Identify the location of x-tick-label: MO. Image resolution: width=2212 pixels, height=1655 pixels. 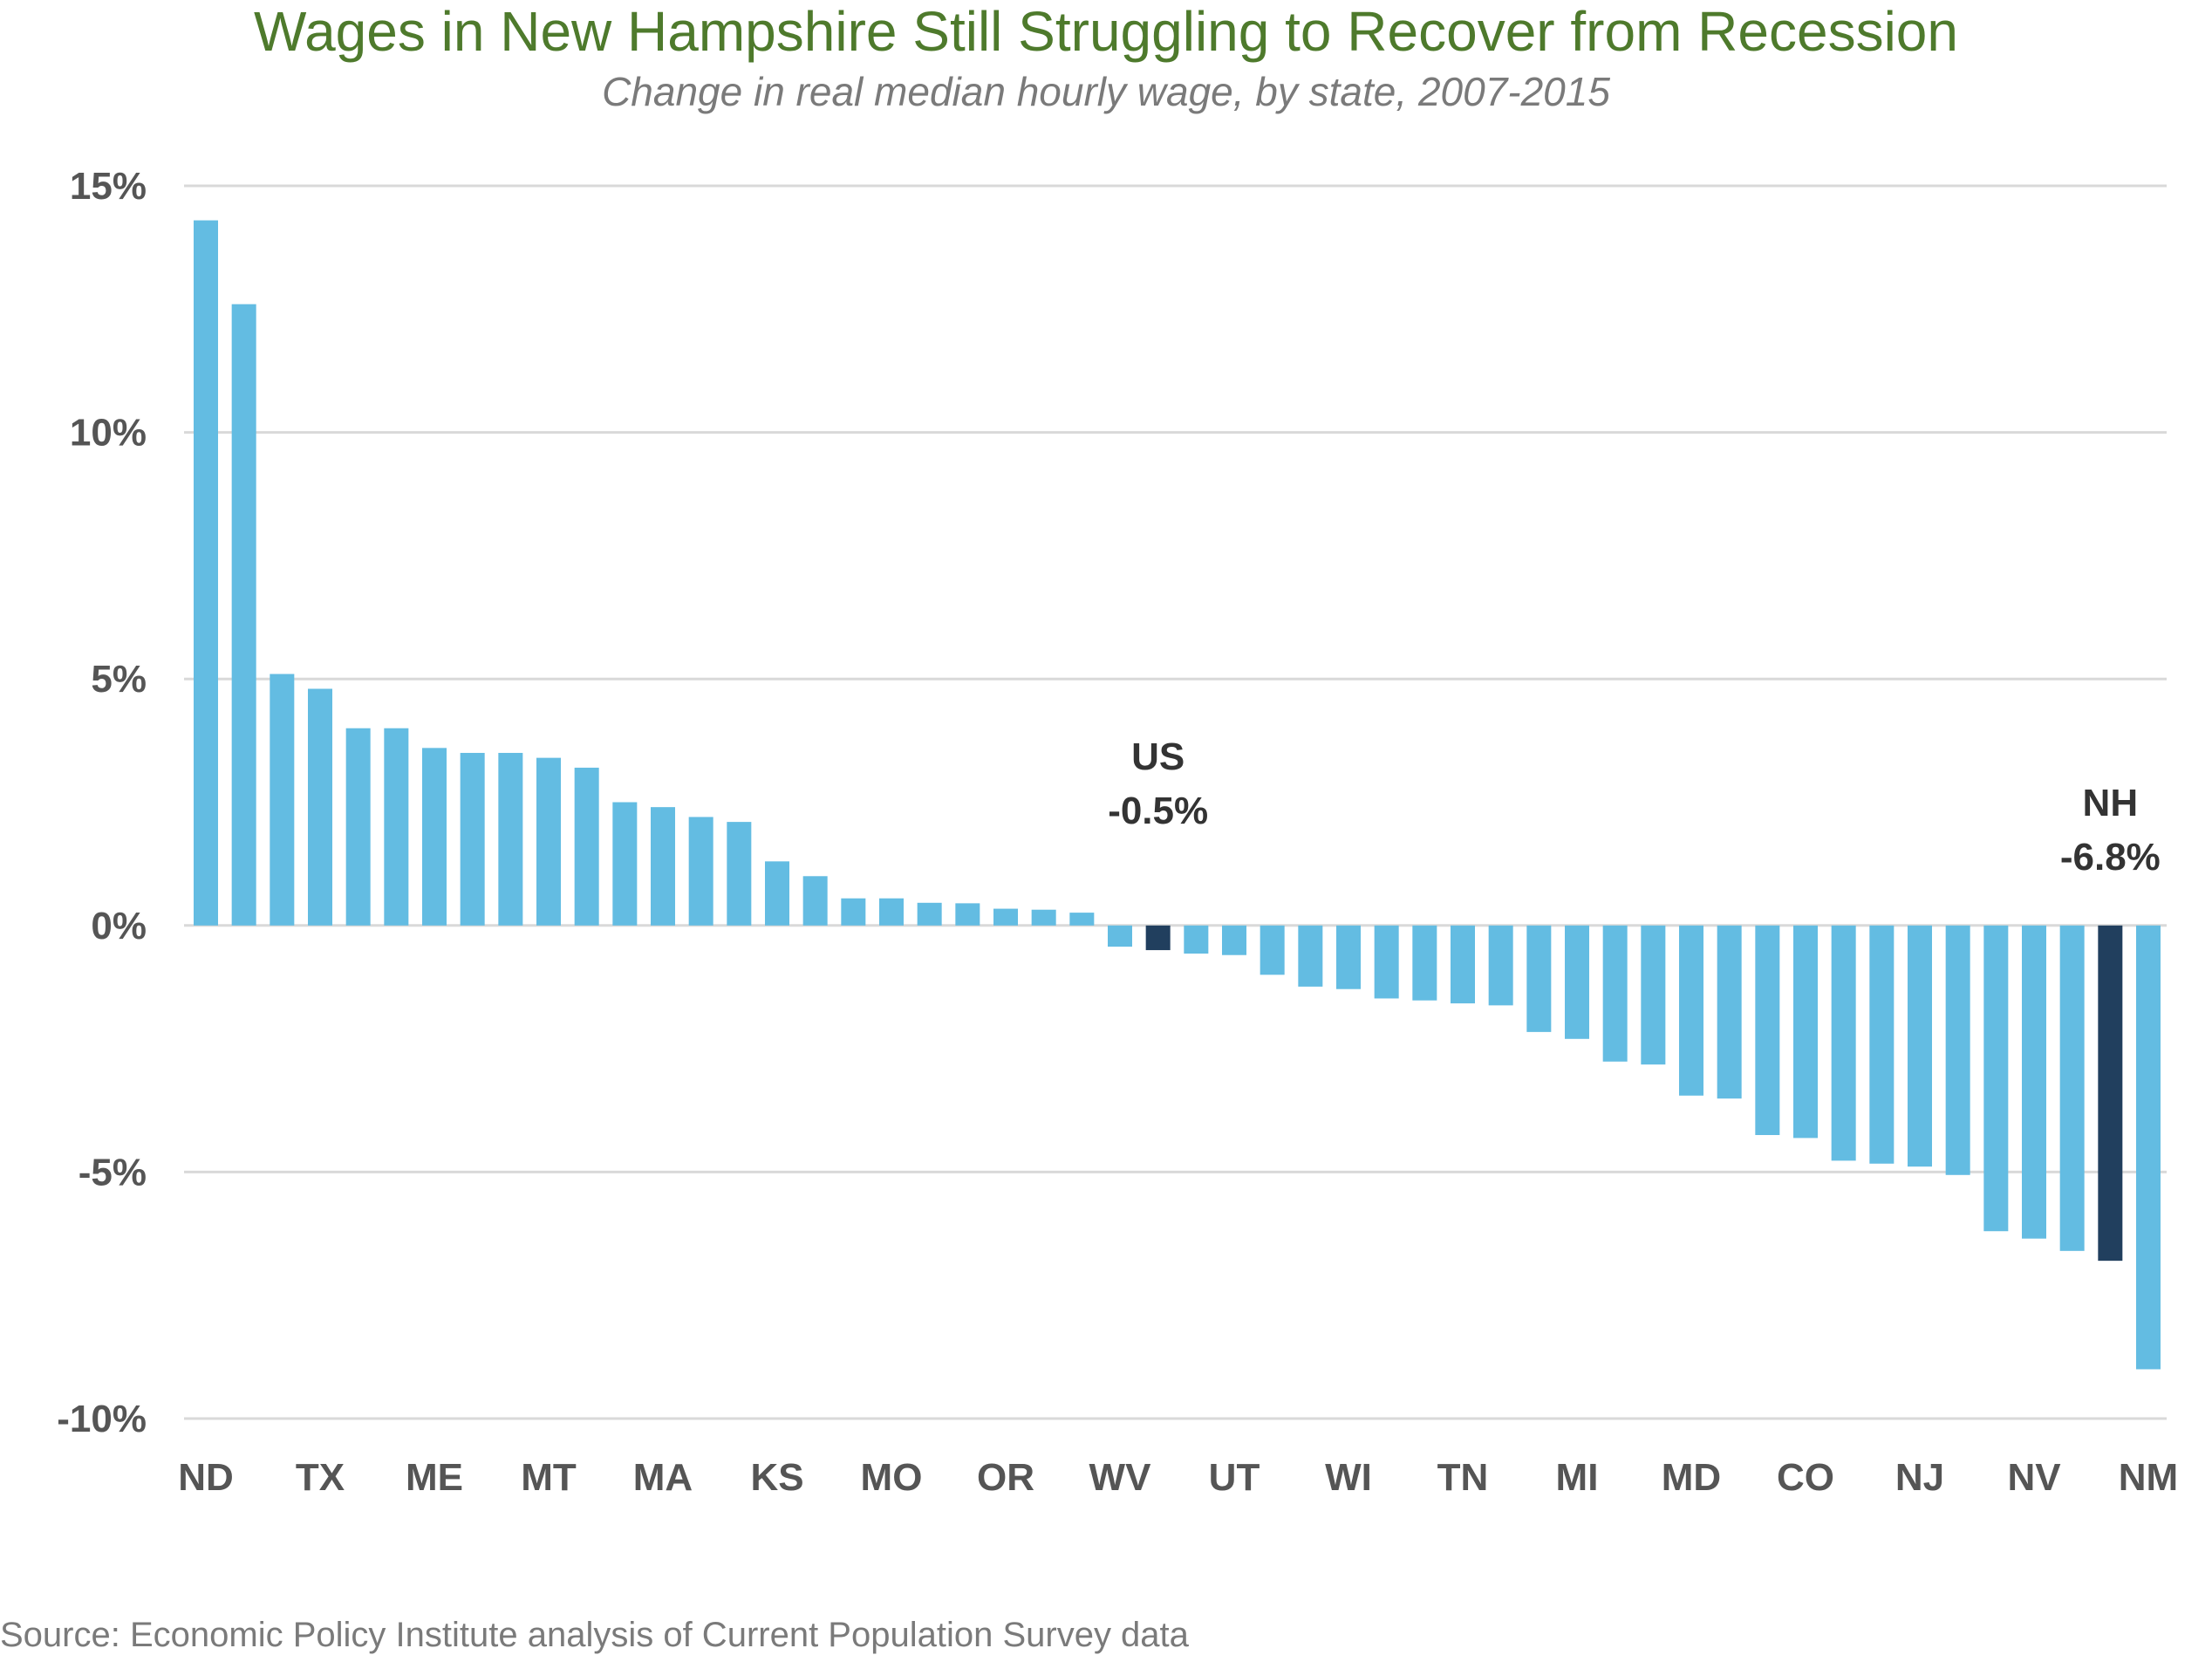
(892, 1478).